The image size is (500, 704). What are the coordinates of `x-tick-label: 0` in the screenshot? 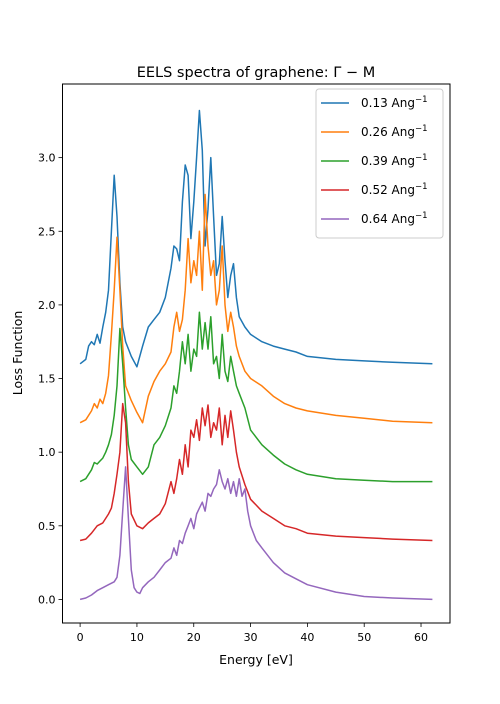 It's located at (80, 637).